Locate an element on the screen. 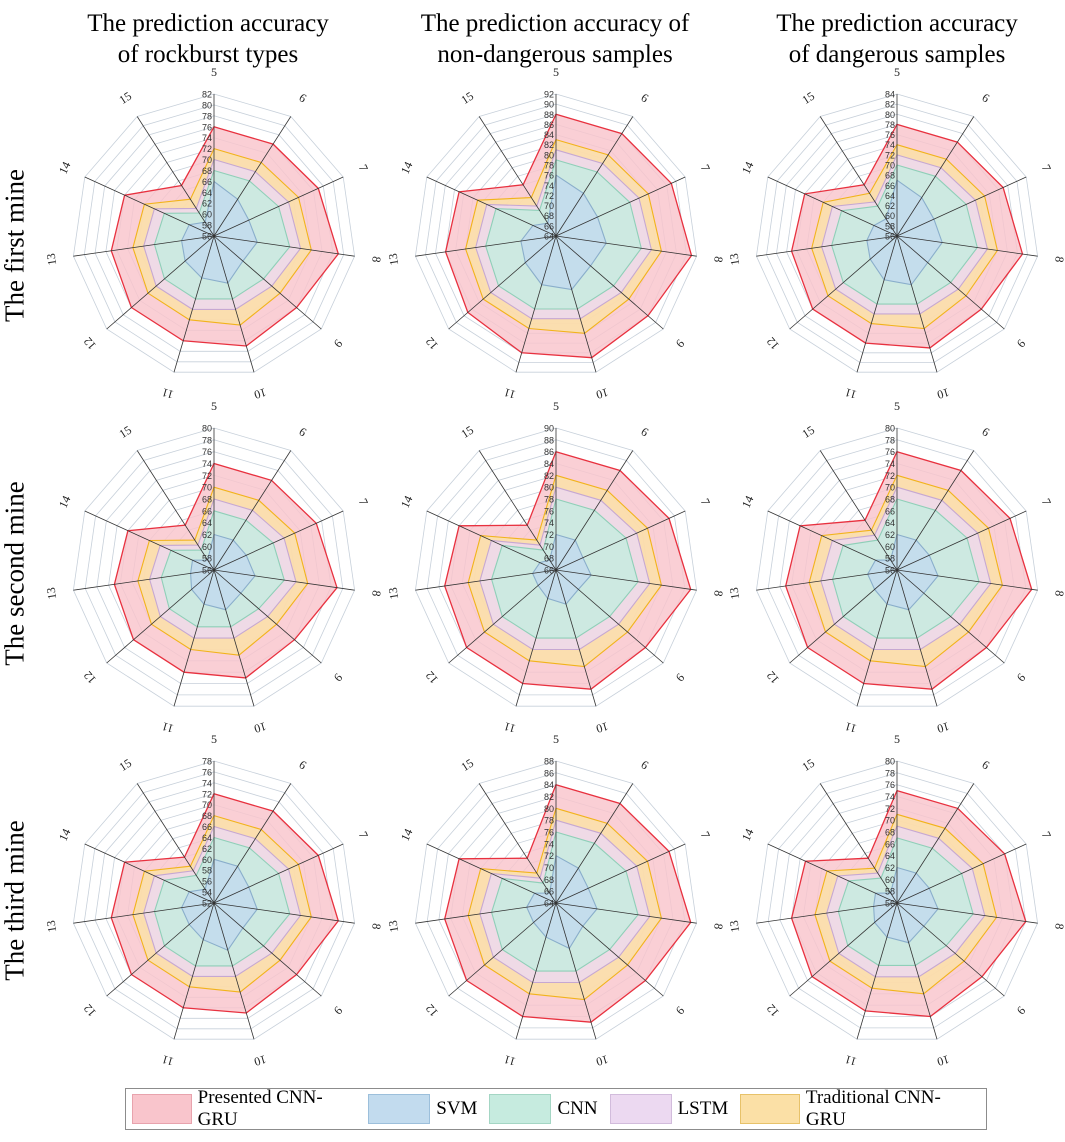 This screenshot has width=1065, height=1142. legend-swatch-svm is located at coordinates (399, 1109).